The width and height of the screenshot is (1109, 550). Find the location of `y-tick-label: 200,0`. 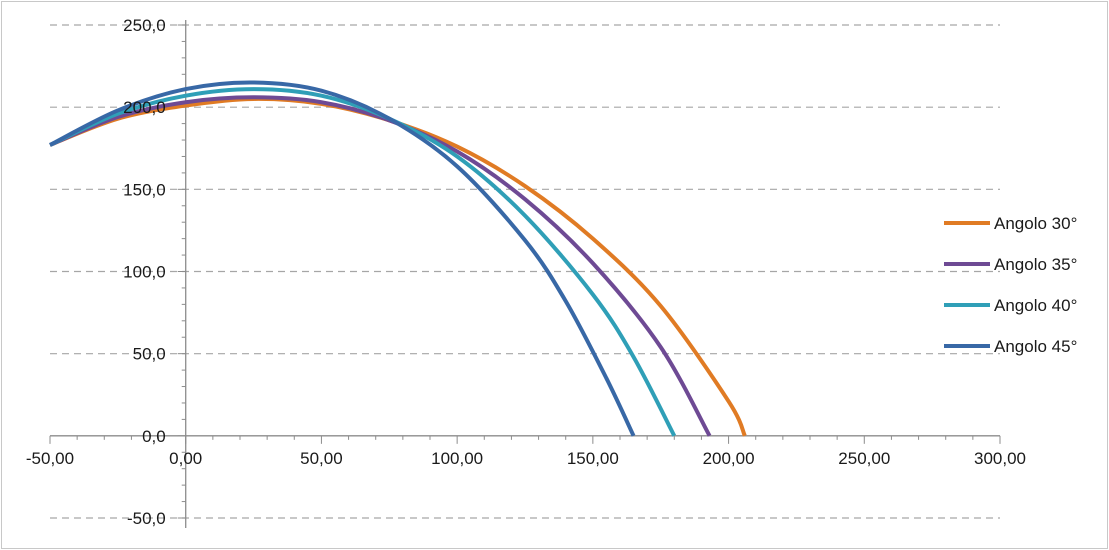

y-tick-label: 200,0 is located at coordinates (144, 107).